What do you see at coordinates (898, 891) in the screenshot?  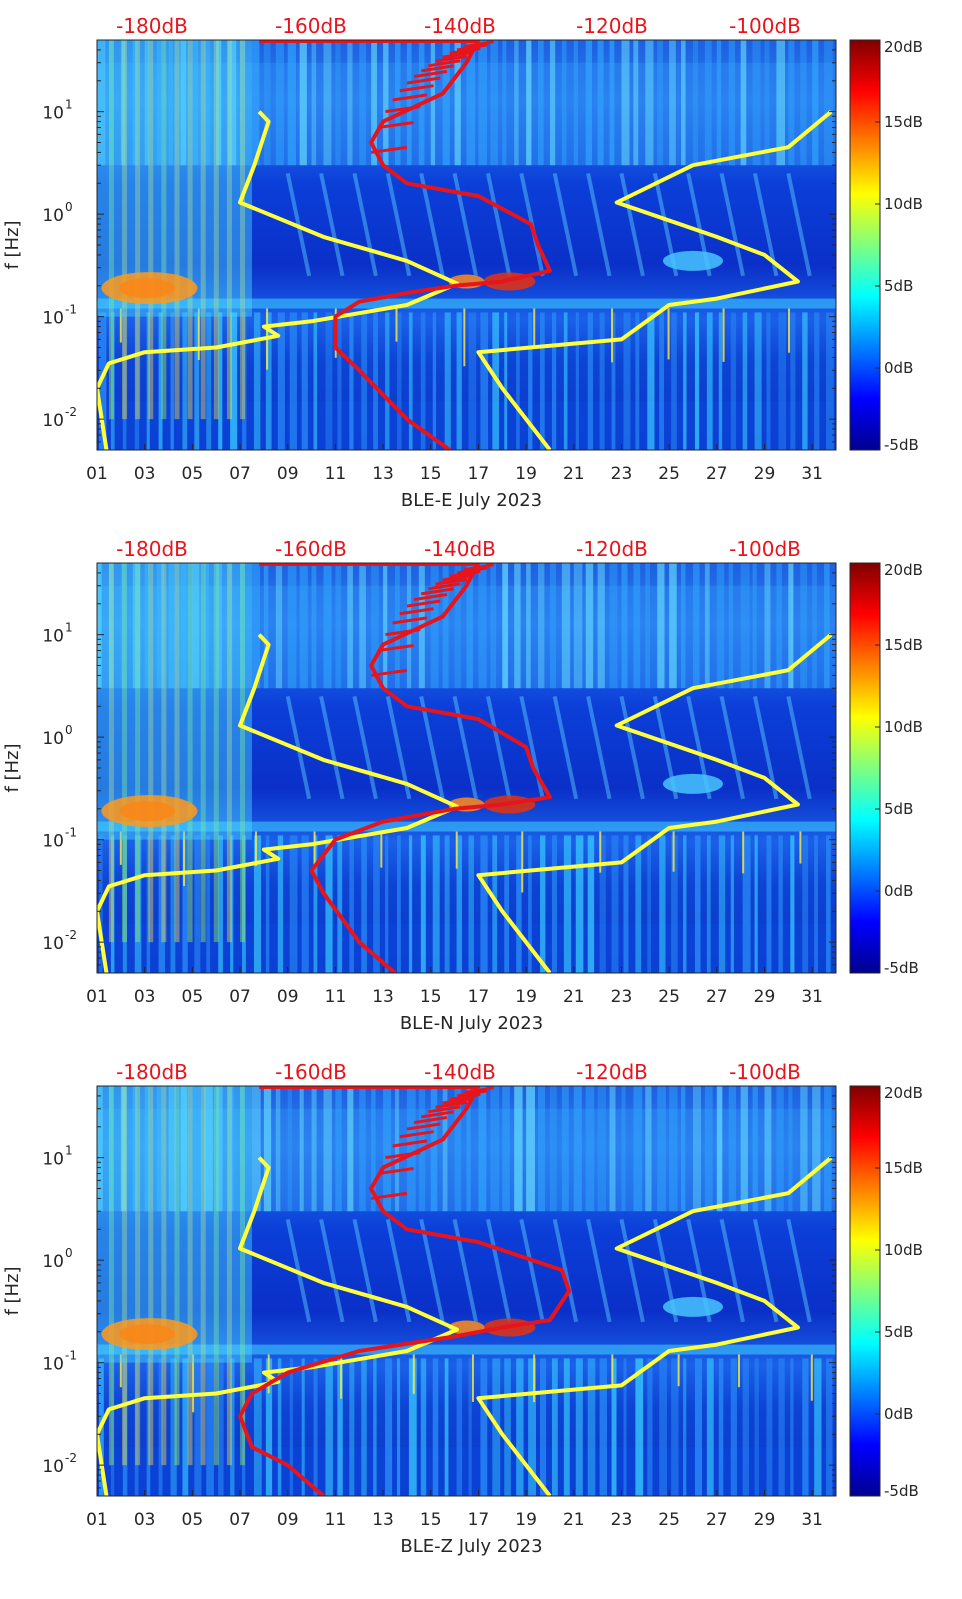 I see `colorbar-tick-label: 0dB` at bounding box center [898, 891].